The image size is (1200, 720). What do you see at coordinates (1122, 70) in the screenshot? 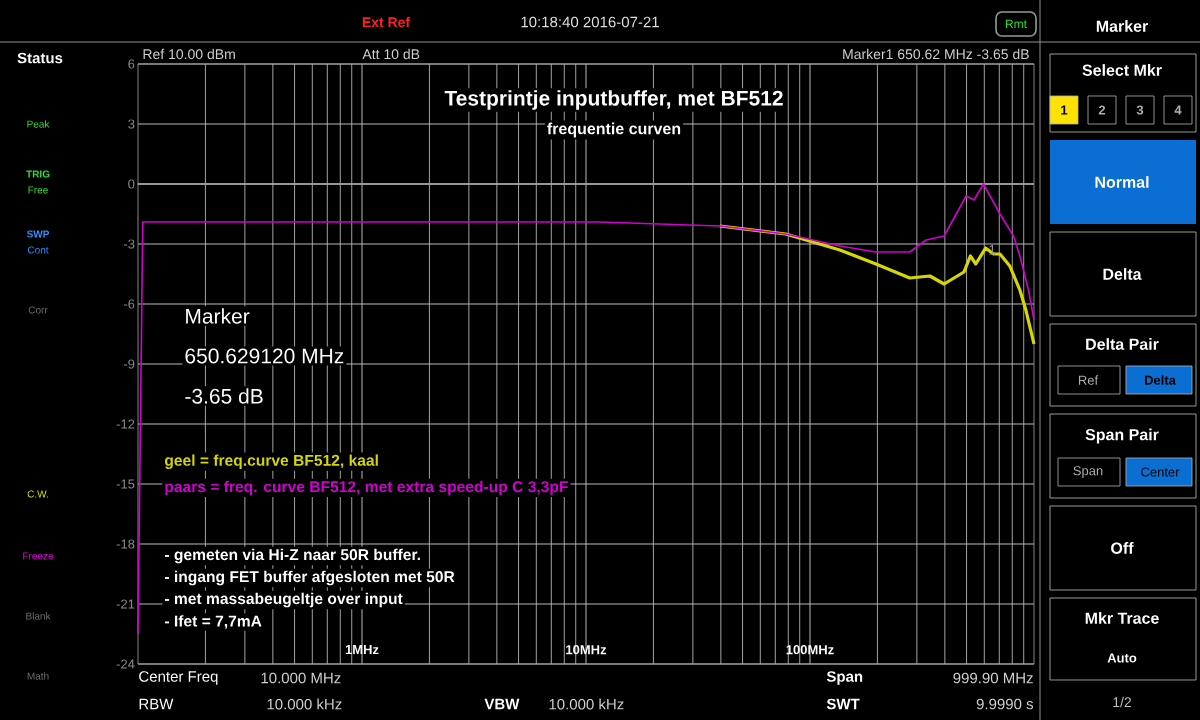
I see `text: Select Mkr` at bounding box center [1122, 70].